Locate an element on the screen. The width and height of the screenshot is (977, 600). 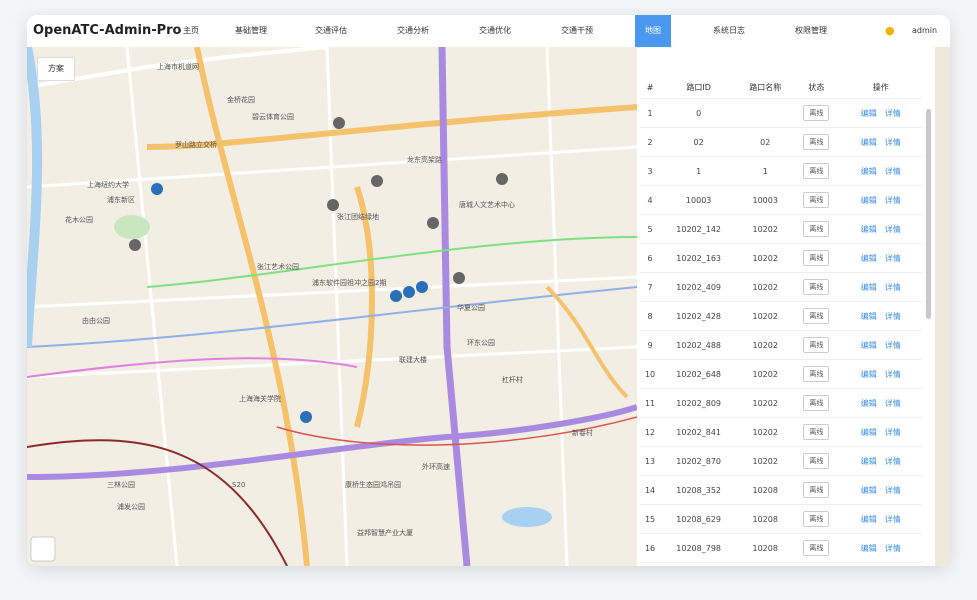
intersection-id: 10202_648 is located at coordinates (699, 374).